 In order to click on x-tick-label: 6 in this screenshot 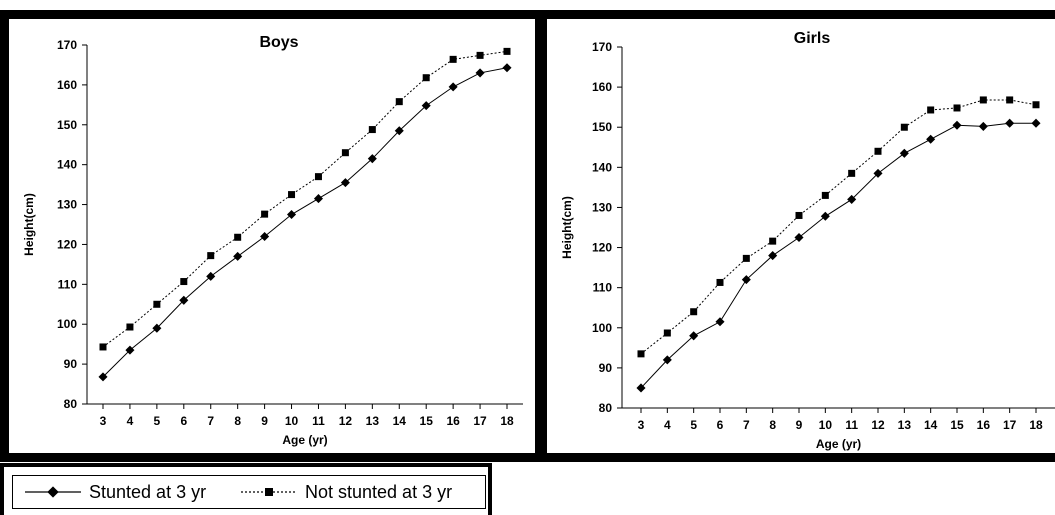, I will do `click(183, 421)`.